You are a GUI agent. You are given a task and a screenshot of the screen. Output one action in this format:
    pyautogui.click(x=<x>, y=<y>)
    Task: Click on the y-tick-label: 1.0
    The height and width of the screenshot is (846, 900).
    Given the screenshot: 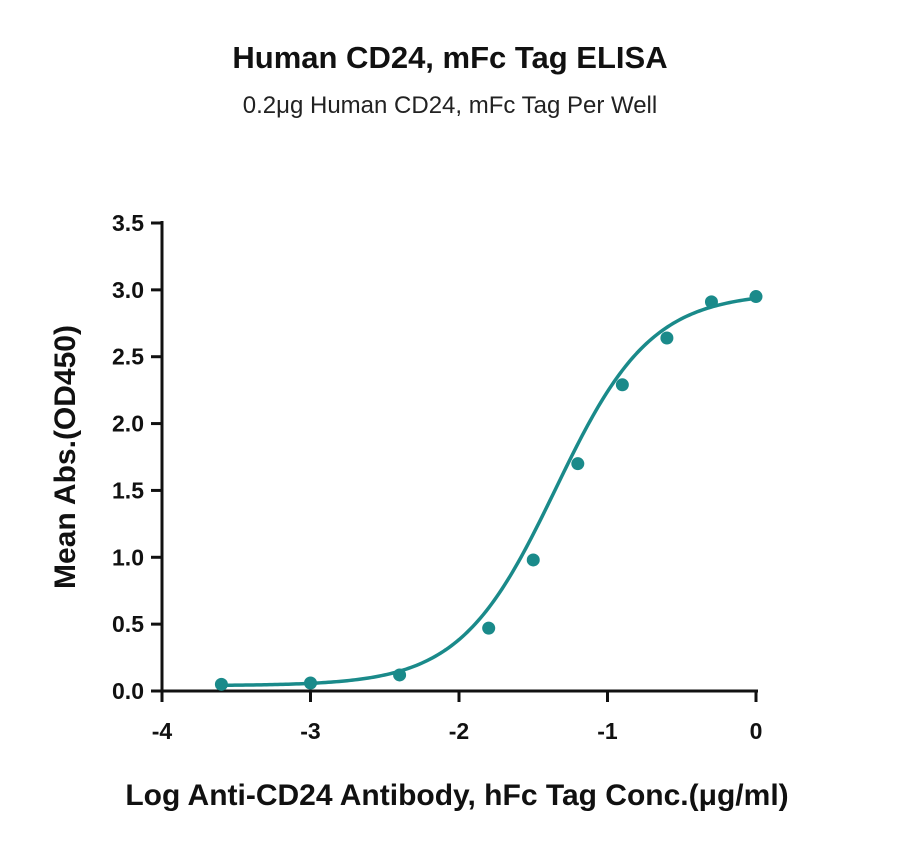 What is the action you would take?
    pyautogui.click(x=128, y=557)
    